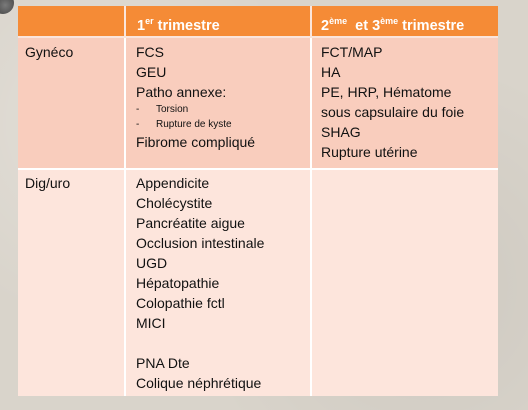 The image size is (528, 410). I want to click on list-item: PE, HRP, Hématome, so click(386, 92).